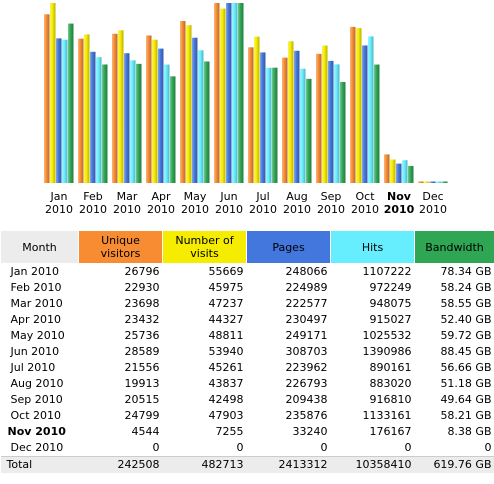  I want to click on bar-hits-aug-2010, so click(303, 125).